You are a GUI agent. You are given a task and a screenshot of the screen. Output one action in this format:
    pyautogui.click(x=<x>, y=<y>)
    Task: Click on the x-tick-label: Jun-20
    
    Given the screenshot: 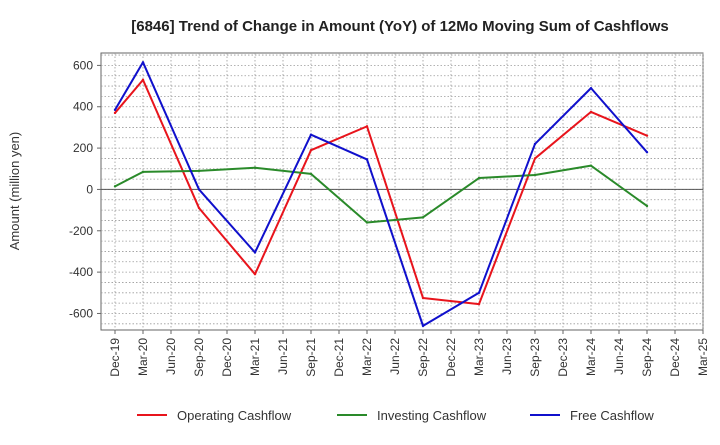 What is the action you would take?
    pyautogui.click(x=171, y=356)
    